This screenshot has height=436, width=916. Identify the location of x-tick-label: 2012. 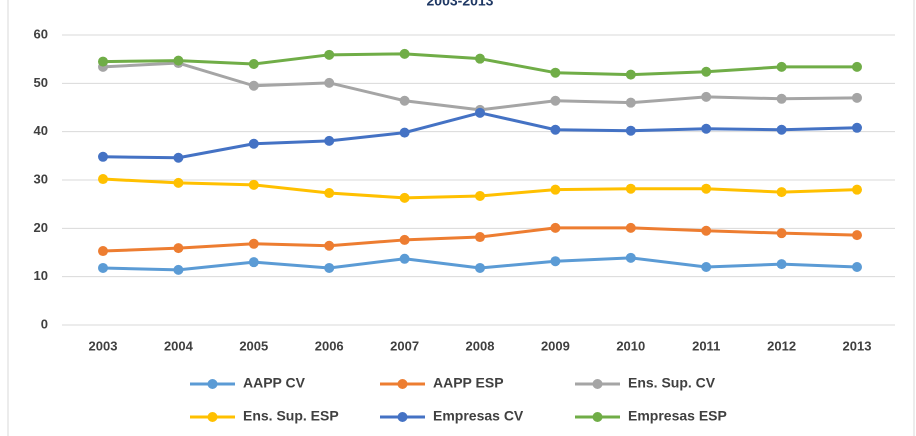
(781, 345).